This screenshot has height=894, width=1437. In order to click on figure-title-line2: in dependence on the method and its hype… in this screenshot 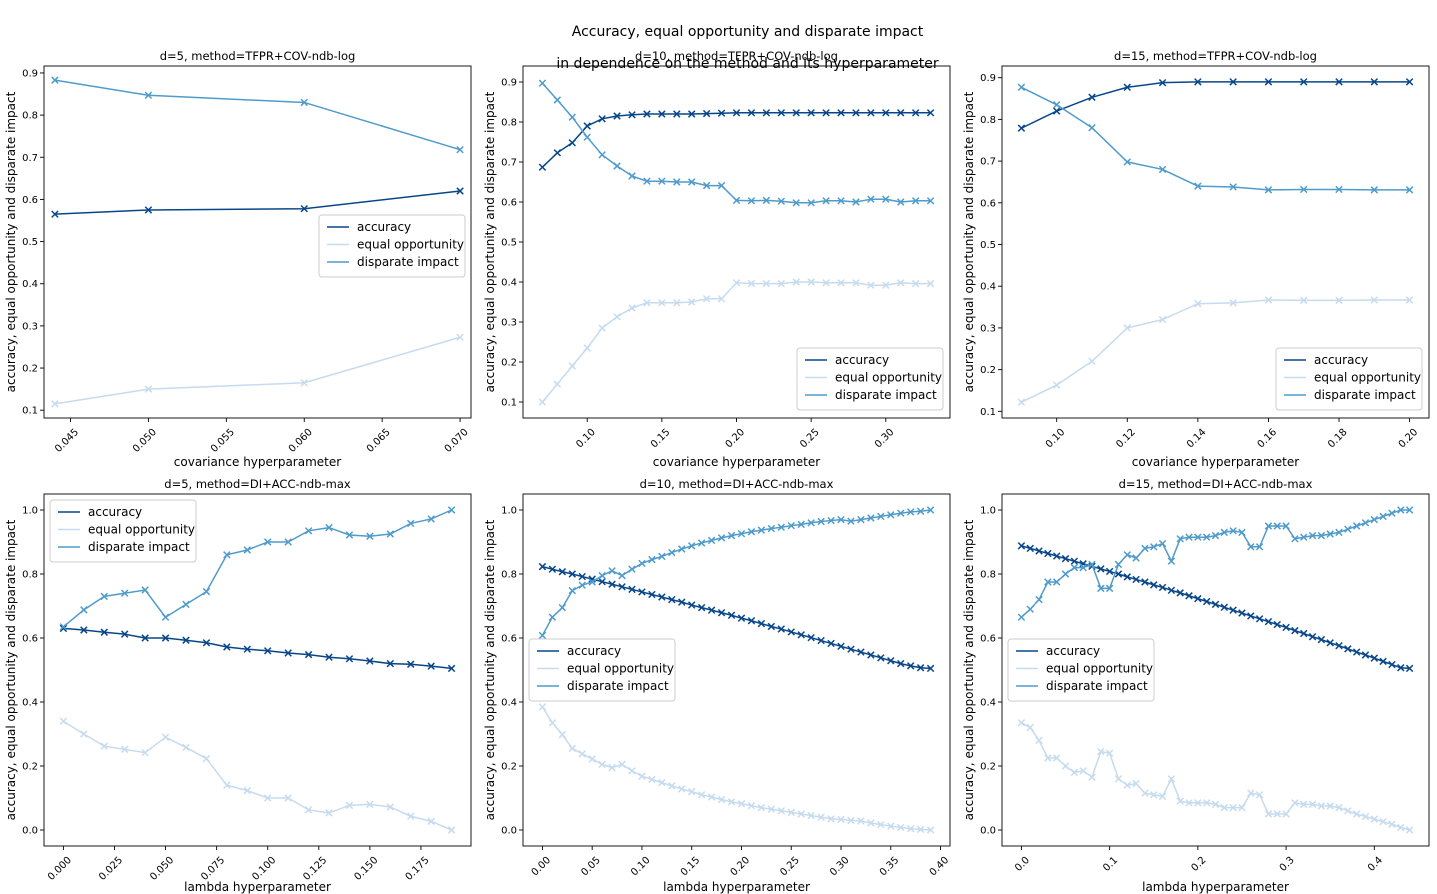, I will do `click(747, 64)`.